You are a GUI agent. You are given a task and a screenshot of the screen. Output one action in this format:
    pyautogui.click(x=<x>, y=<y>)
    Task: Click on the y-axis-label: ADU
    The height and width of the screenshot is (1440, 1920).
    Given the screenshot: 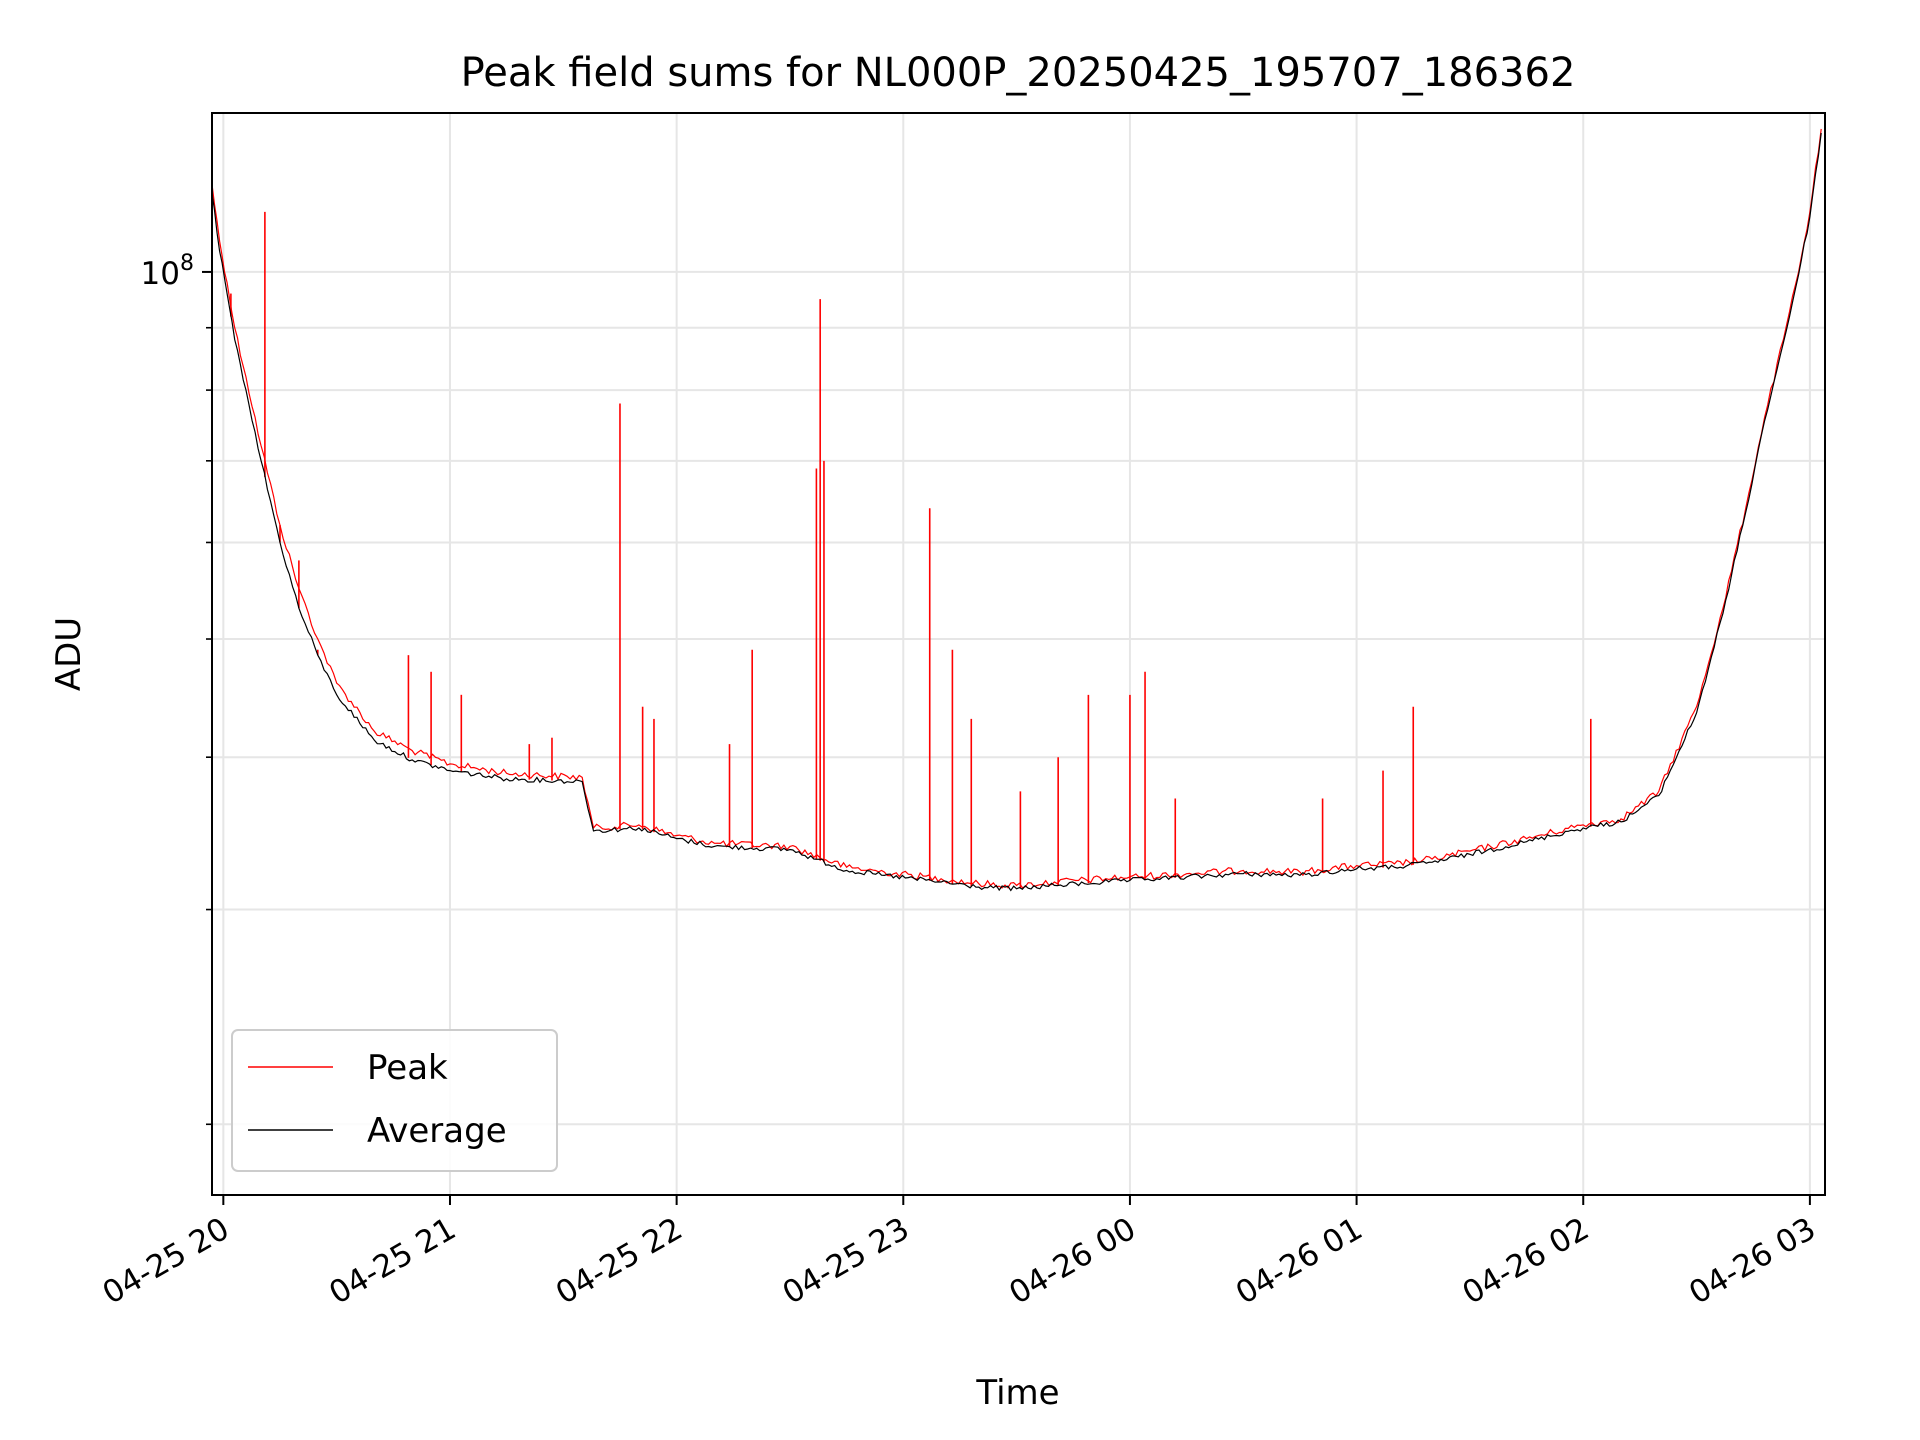 What is the action you would take?
    pyautogui.click(x=69, y=654)
    